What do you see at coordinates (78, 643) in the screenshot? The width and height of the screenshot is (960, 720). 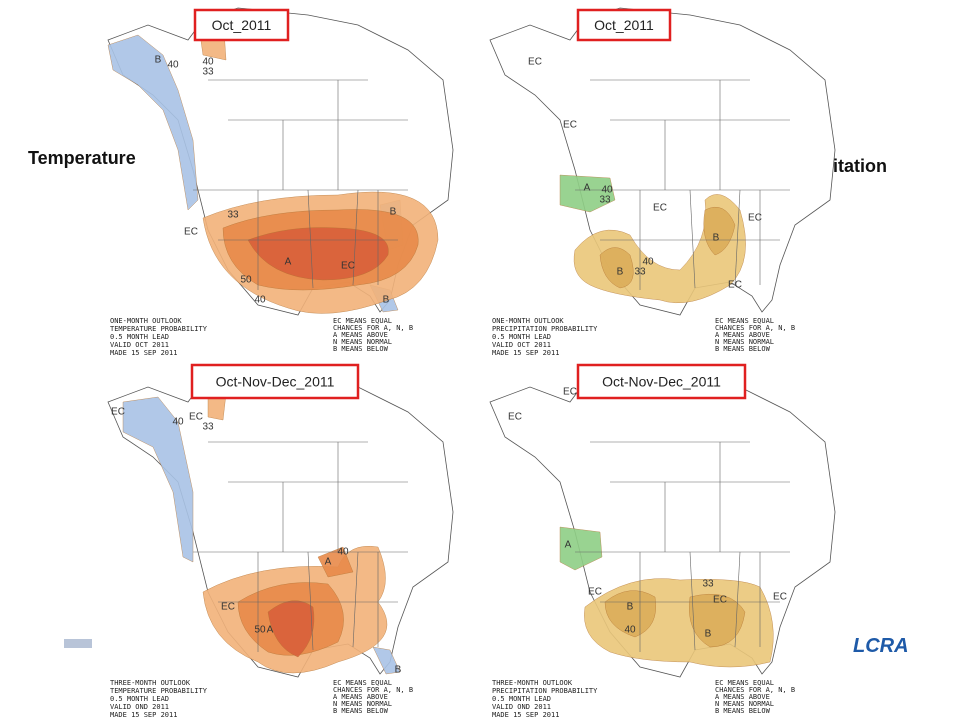 I see `slide-bar` at bounding box center [78, 643].